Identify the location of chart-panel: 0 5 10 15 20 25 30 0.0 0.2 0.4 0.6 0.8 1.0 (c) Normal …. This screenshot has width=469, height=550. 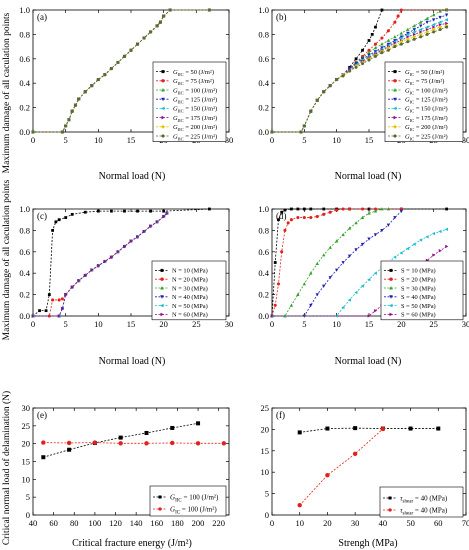
(126, 285).